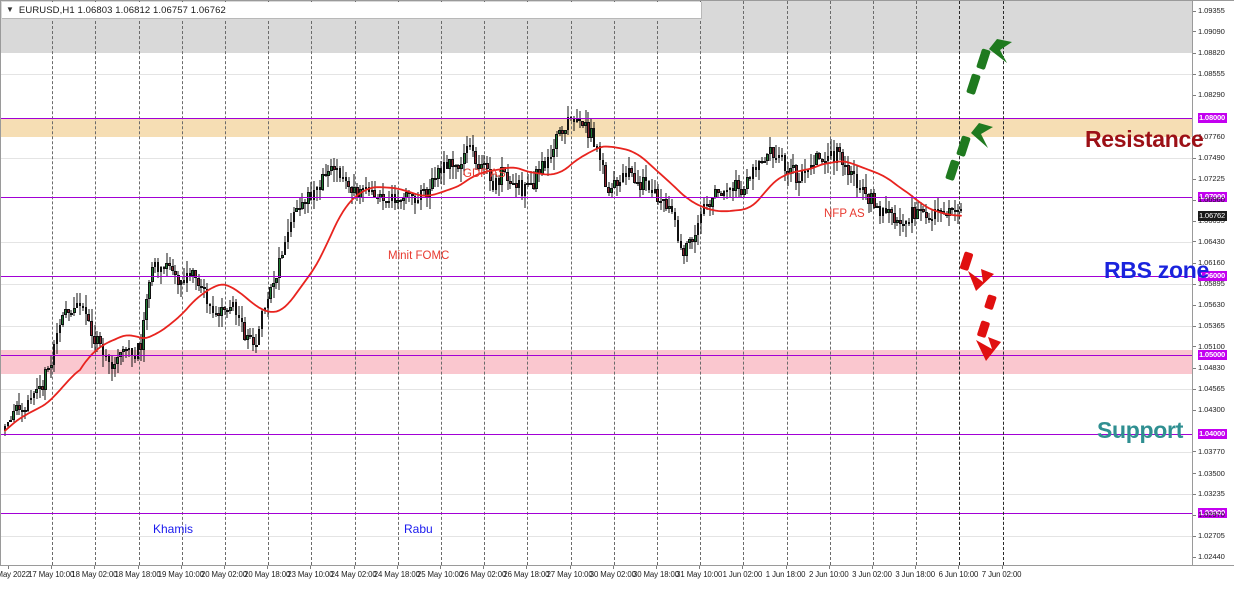  Describe the element at coordinates (1211, 137) in the screenshot. I see `price-tick-label: 1.07760` at that location.